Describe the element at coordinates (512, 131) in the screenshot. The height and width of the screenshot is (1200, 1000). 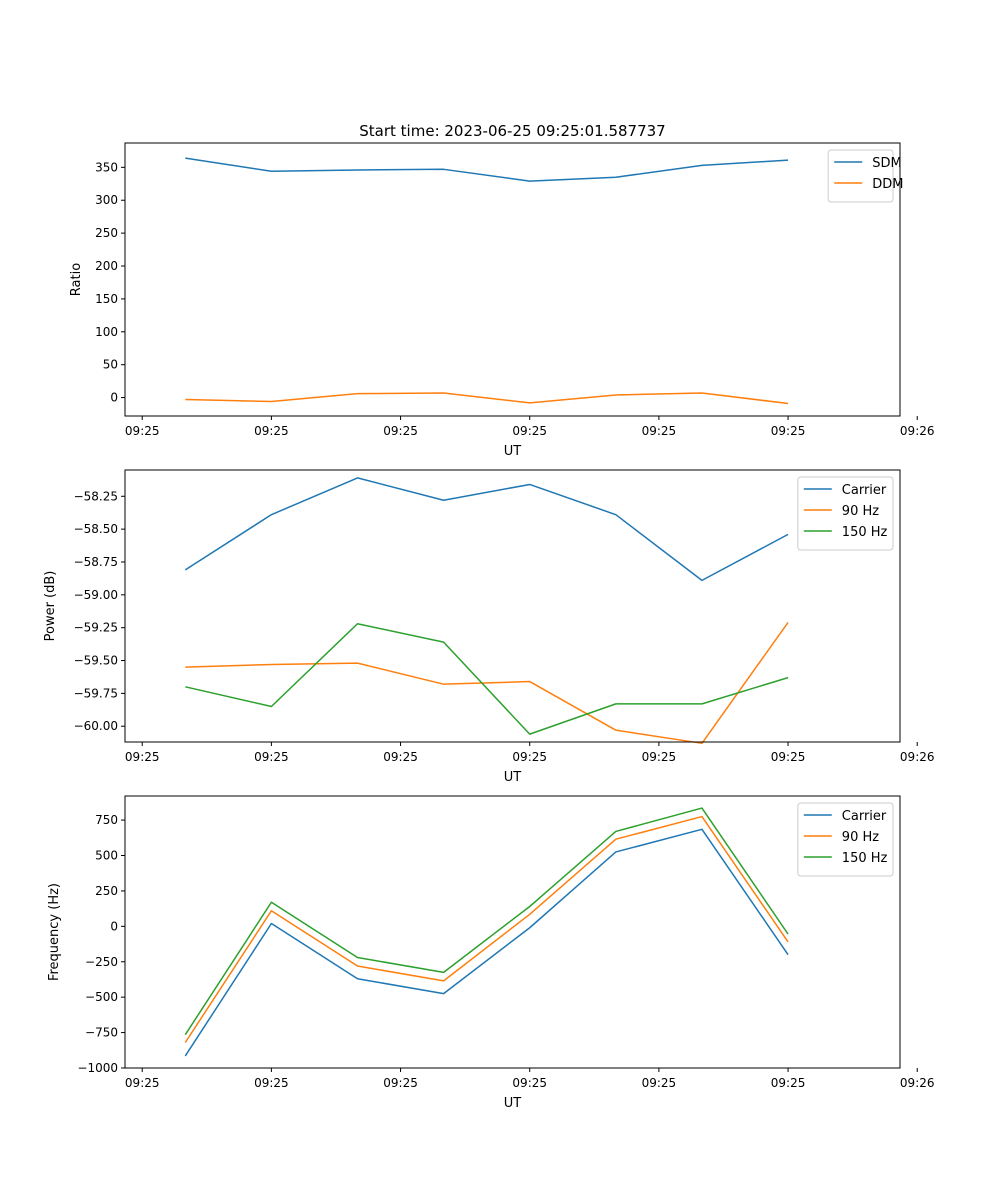
I see `figure-title: Start time: 2023-06-25 09:25:01.587737` at that location.